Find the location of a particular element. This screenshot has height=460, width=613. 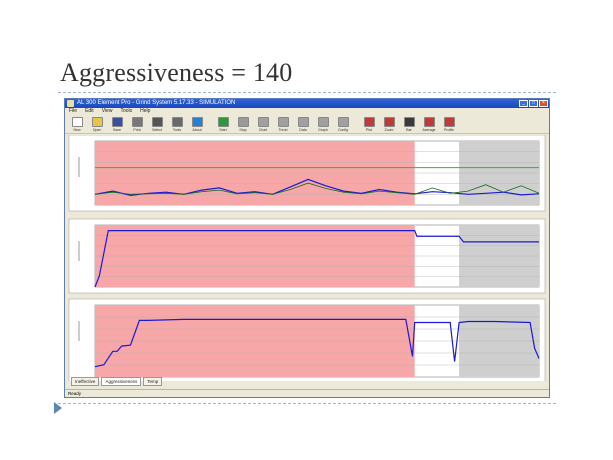

toolbar-button: New is located at coordinates (77, 124).